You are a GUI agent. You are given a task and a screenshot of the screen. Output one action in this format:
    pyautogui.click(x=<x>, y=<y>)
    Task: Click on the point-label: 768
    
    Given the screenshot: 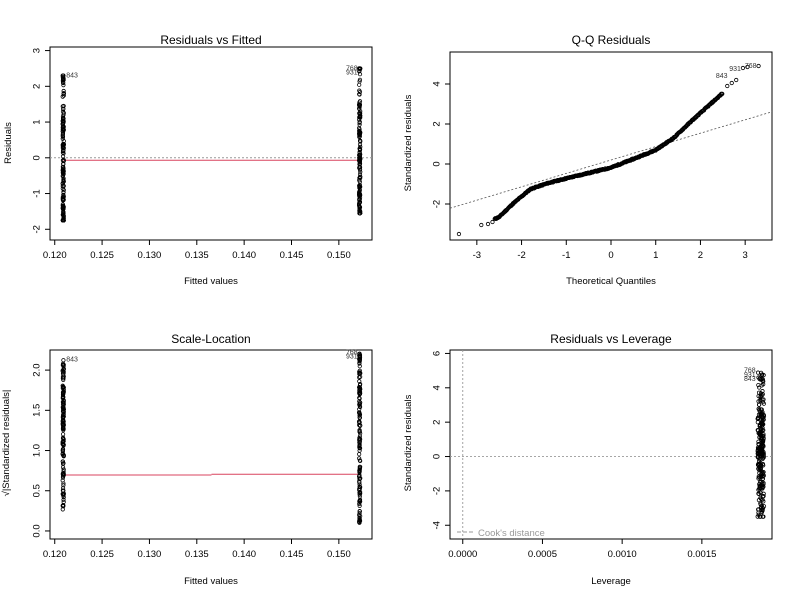 What is the action you would take?
    pyautogui.click(x=750, y=371)
    